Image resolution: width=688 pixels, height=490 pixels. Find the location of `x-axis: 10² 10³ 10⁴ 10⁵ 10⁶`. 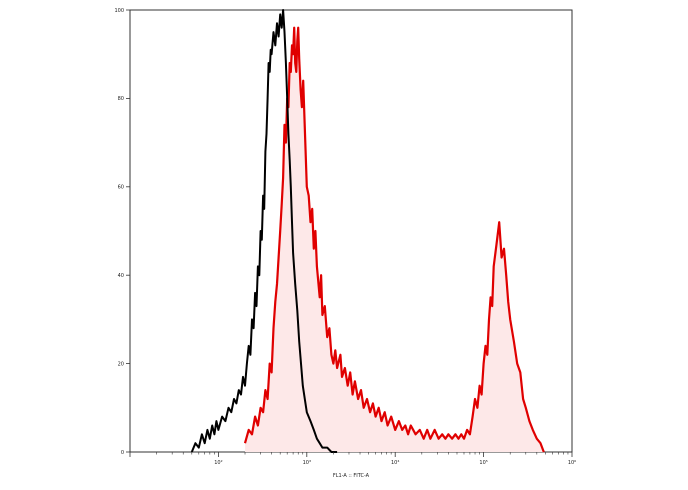

x-axis: 10² 10³ 10⁴ 10⁵ 10⁶ is located at coordinates (352, 459).